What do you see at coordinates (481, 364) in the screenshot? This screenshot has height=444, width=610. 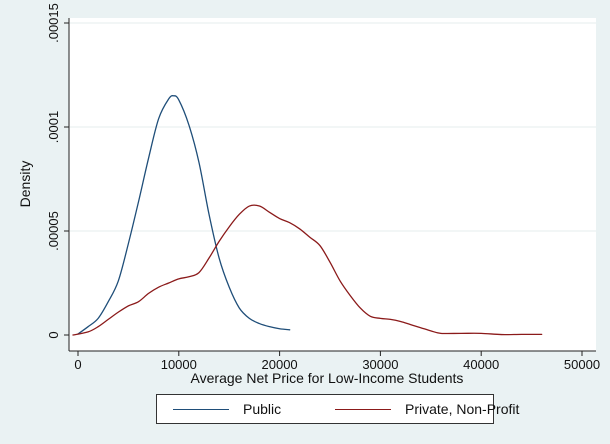 I see `x-tick-label-4: 40000` at bounding box center [481, 364].